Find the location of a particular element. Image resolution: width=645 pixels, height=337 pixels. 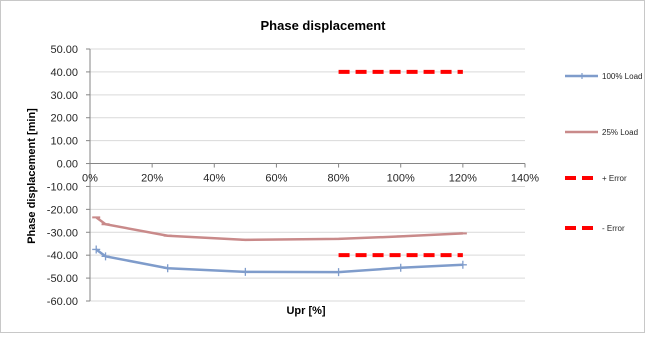

y-axis-title: Phase displacement [min] is located at coordinates (32, 176).